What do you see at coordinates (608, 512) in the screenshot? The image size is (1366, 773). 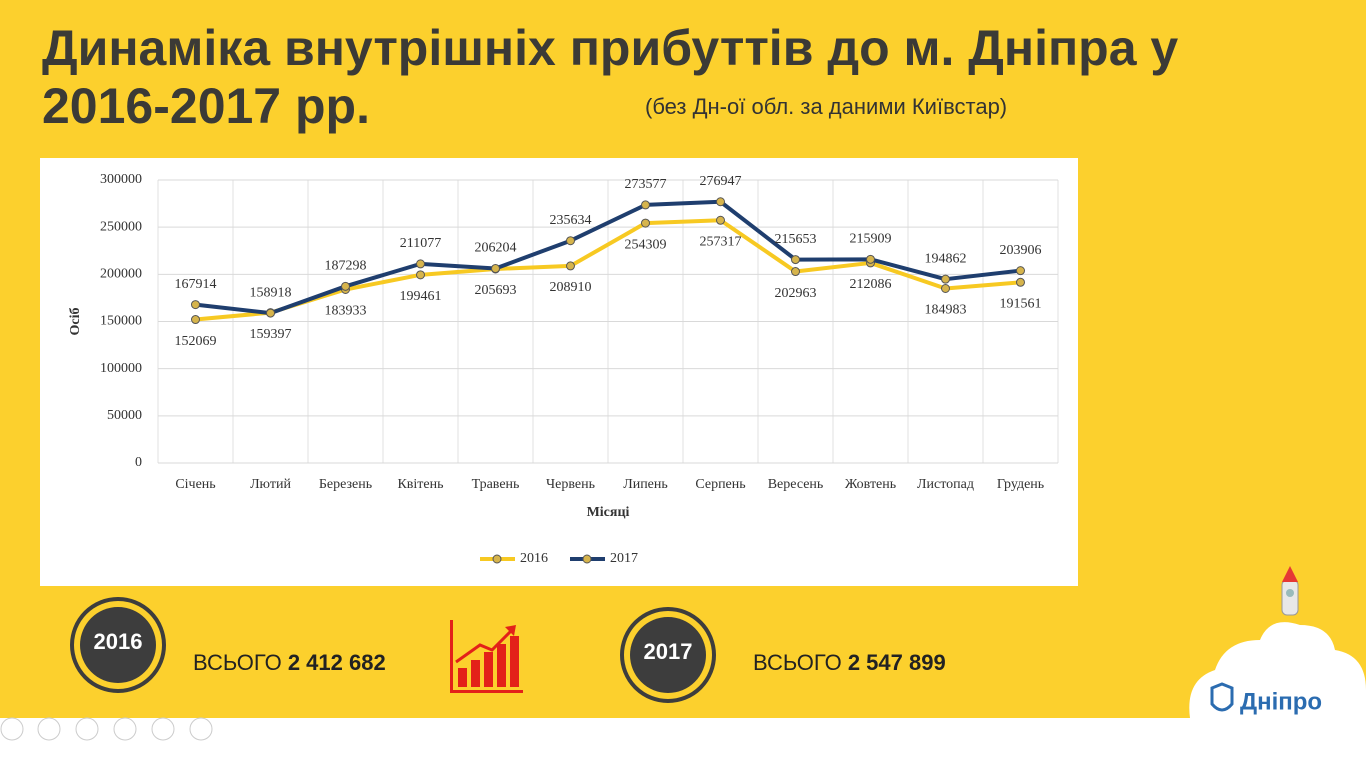 I see `x-axis-label: Місяці` at bounding box center [608, 512].